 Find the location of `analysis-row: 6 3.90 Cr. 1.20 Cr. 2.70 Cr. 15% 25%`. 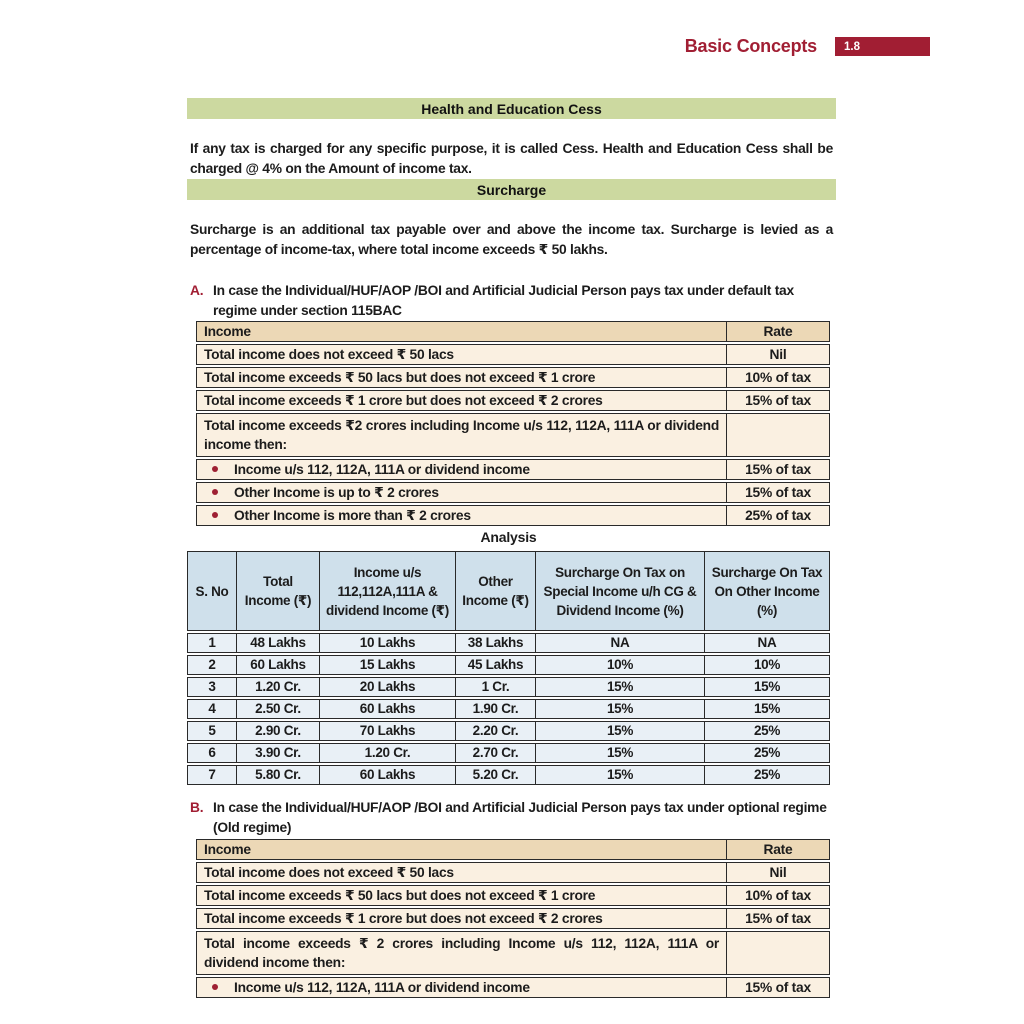

analysis-row: 6 3.90 Cr. 1.20 Cr. 2.70 Cr. 15% 25% is located at coordinates (508, 753).